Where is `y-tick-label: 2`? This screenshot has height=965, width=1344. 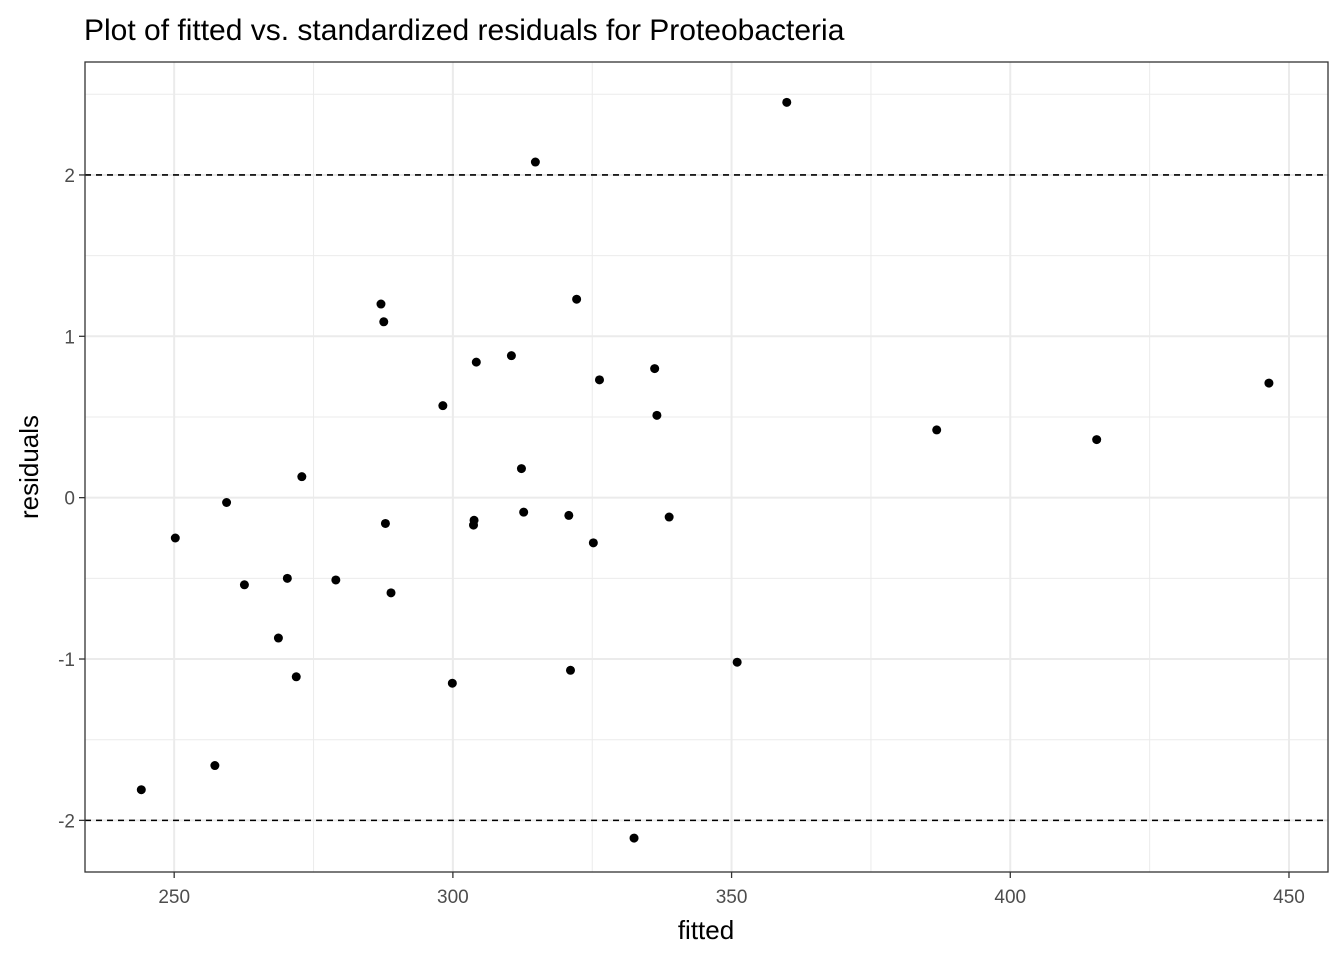 y-tick-label: 2 is located at coordinates (69, 176).